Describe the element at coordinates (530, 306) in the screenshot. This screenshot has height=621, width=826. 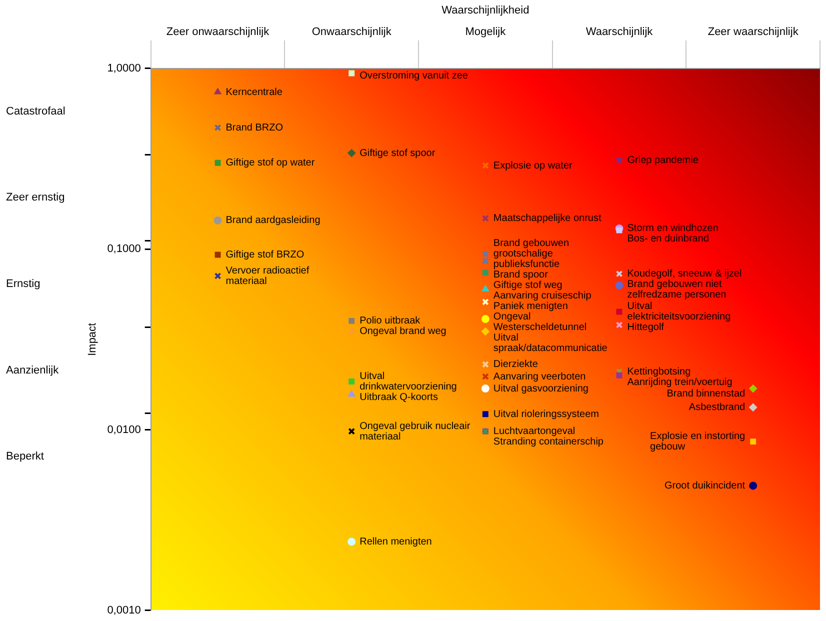
I see `series-label: Paniek menigten` at that location.